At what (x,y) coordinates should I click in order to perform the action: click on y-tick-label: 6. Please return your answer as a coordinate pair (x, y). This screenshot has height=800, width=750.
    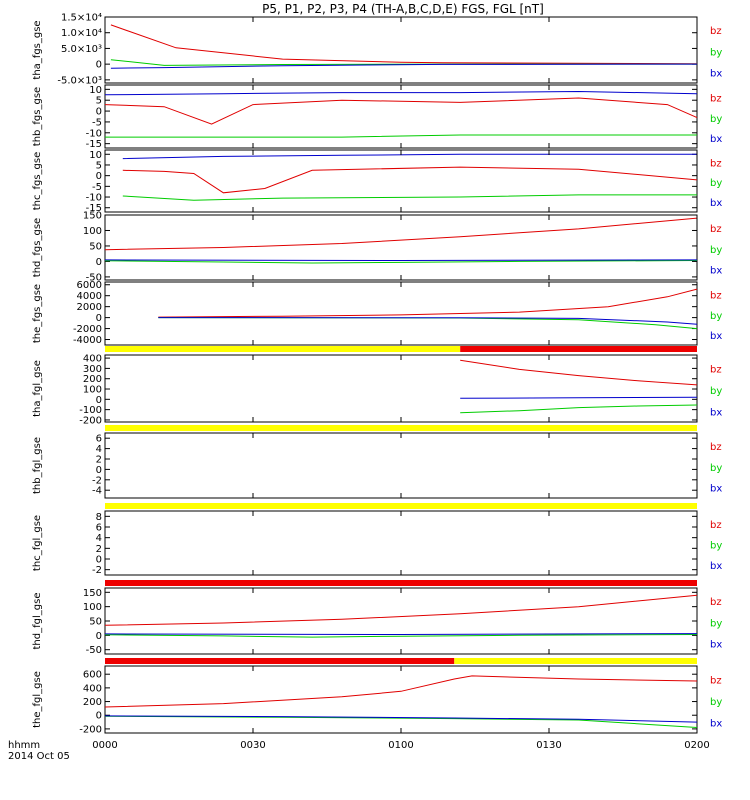
    Looking at the image, I should click on (99, 528).